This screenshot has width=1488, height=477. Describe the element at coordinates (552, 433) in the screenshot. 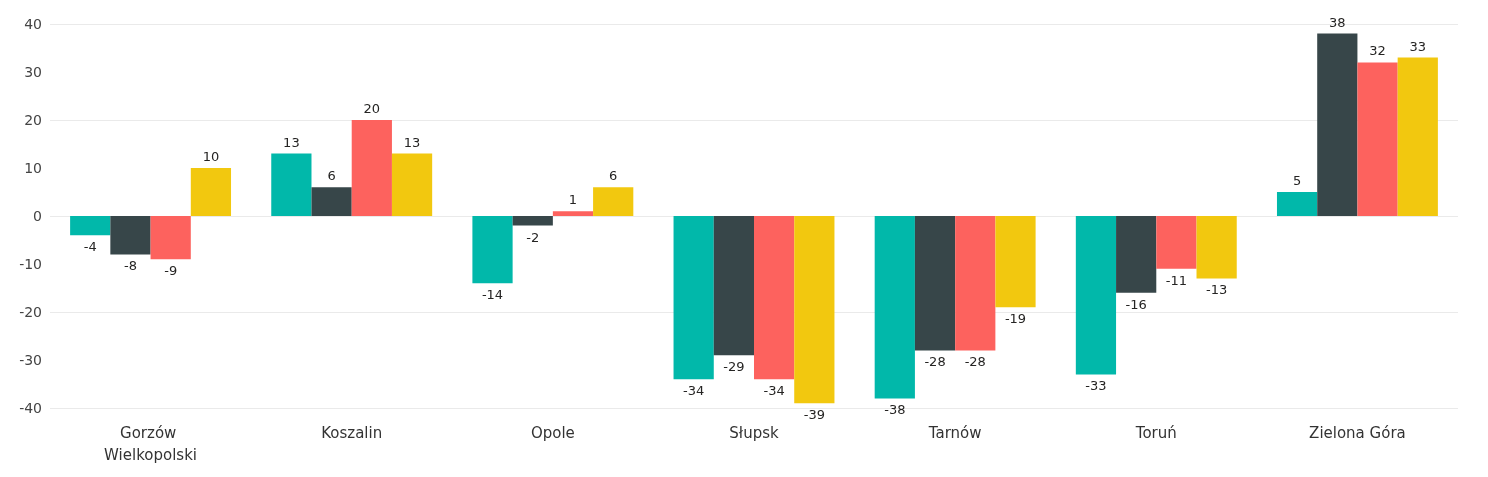

I see `x-tick-label: Opole` at that location.